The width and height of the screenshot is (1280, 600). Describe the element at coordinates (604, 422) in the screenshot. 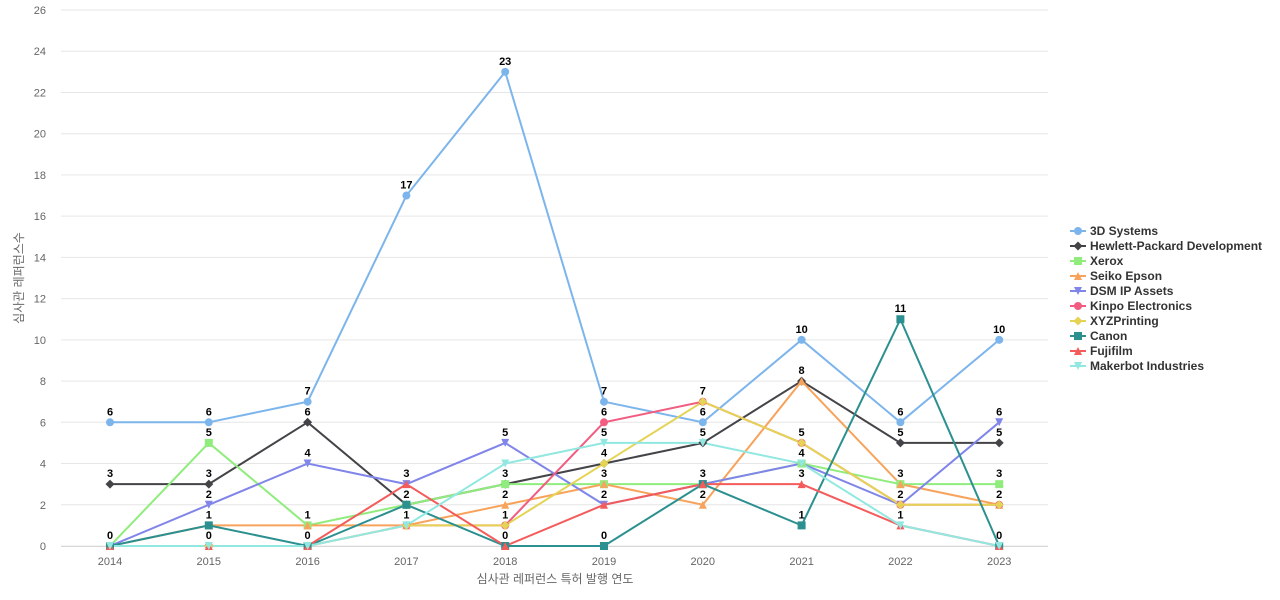

I see `data-point-kinpo-electronics` at that location.